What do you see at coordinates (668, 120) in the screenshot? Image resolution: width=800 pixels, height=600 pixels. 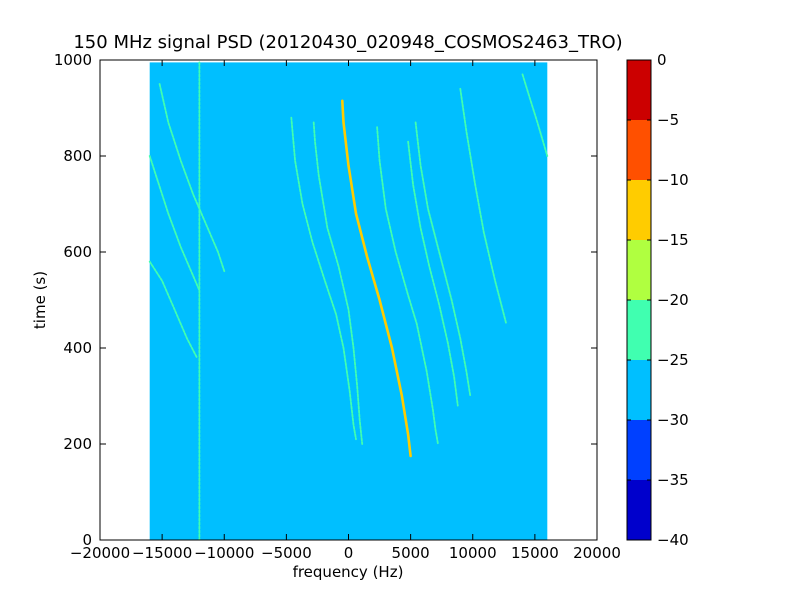 I see `colorbar-tick-label: −5` at bounding box center [668, 120].